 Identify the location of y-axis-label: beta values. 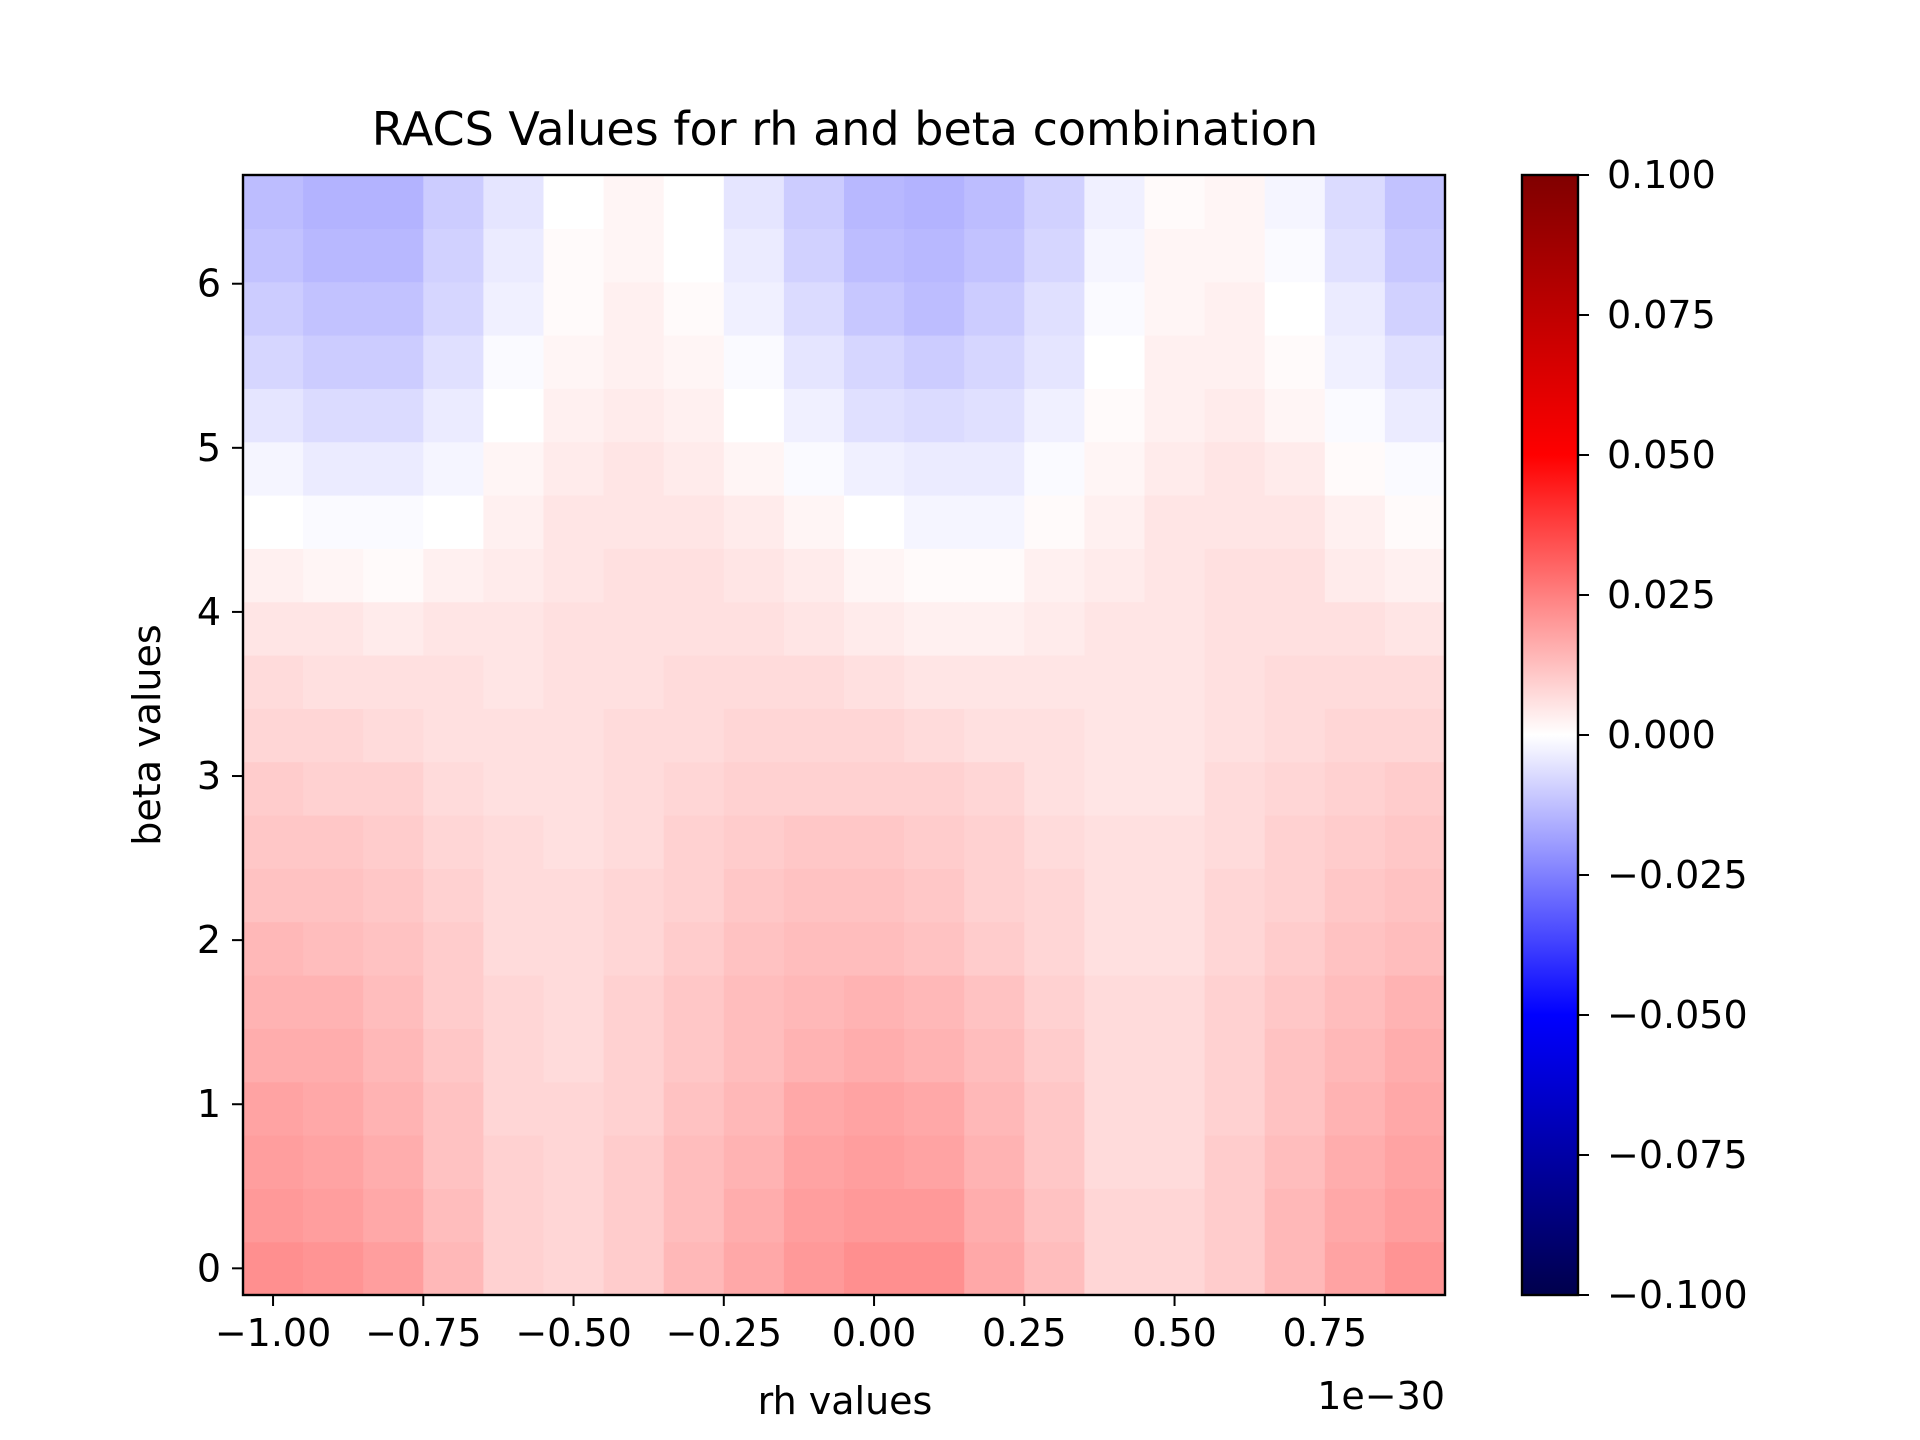
(147, 734).